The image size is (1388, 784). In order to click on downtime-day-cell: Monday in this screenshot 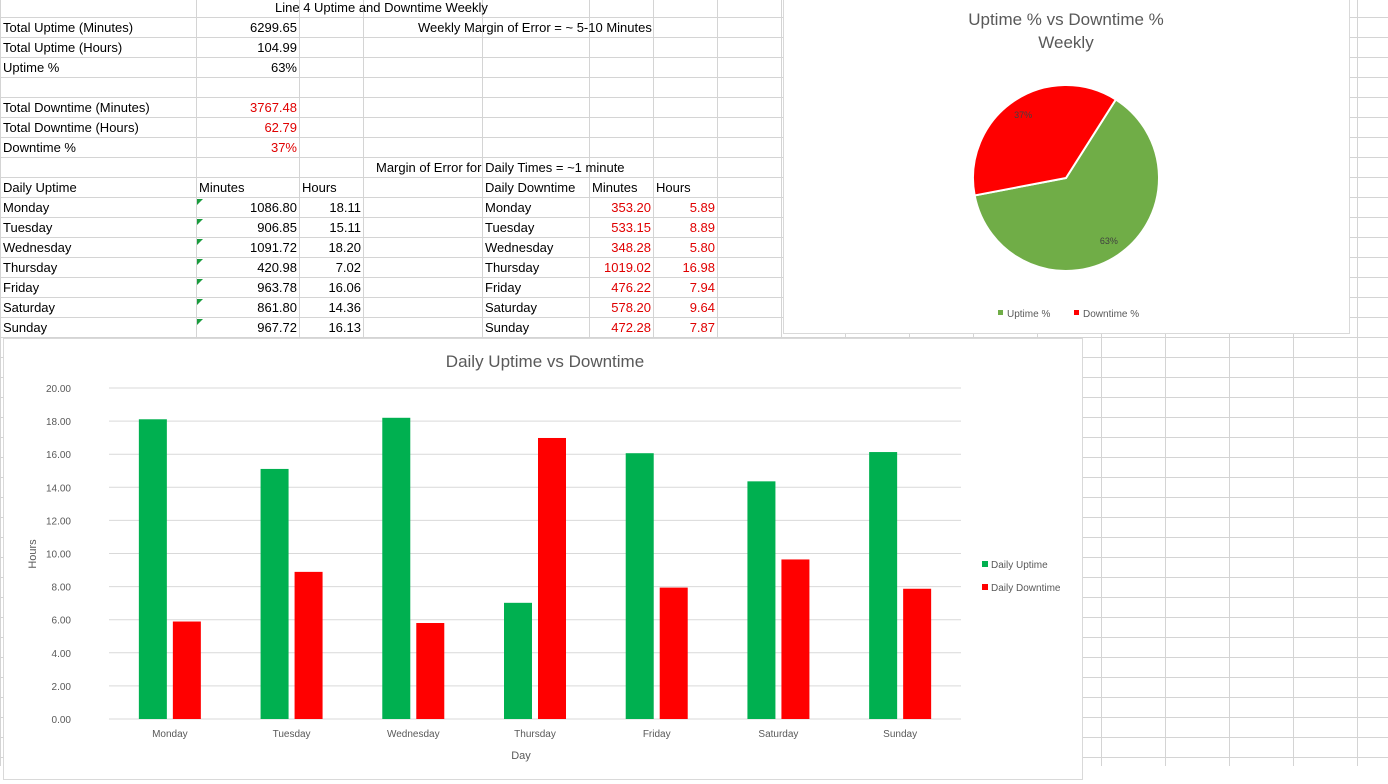, I will do `click(508, 207)`.